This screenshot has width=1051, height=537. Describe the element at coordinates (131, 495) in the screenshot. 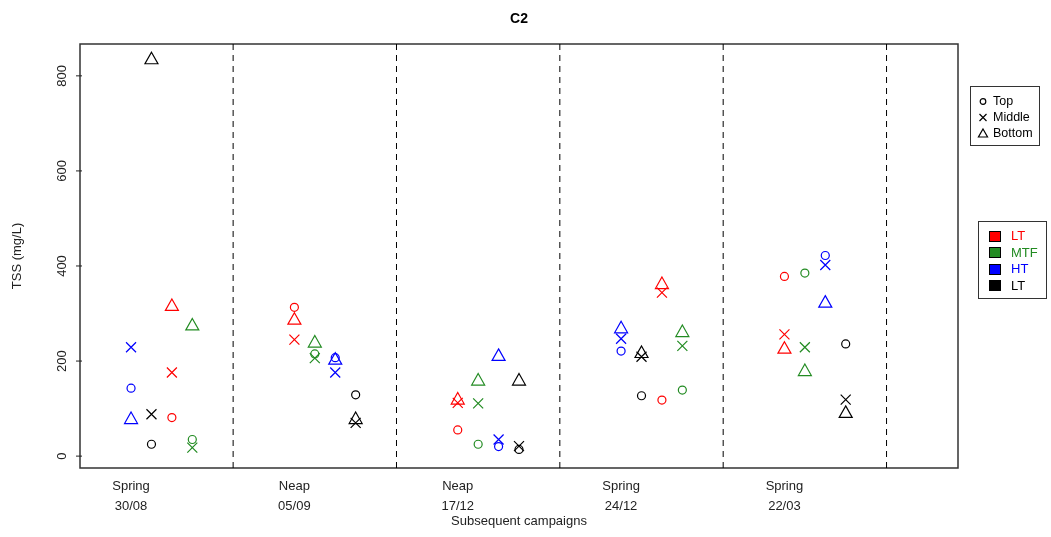

I see `x-tick-label: Spring 30/08` at that location.